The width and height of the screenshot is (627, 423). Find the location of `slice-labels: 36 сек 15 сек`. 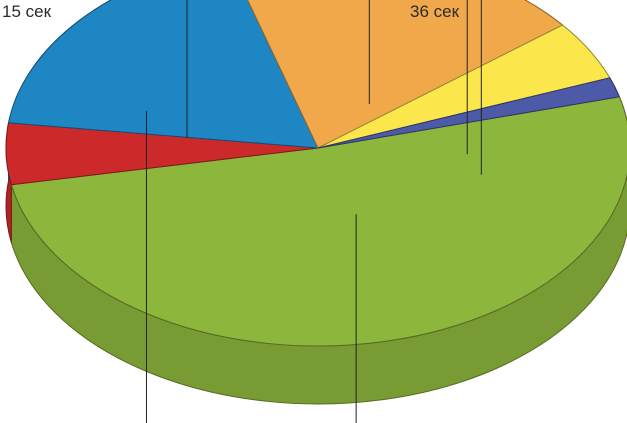

slice-labels: 36 сек 15 сек is located at coordinates (231, 11).